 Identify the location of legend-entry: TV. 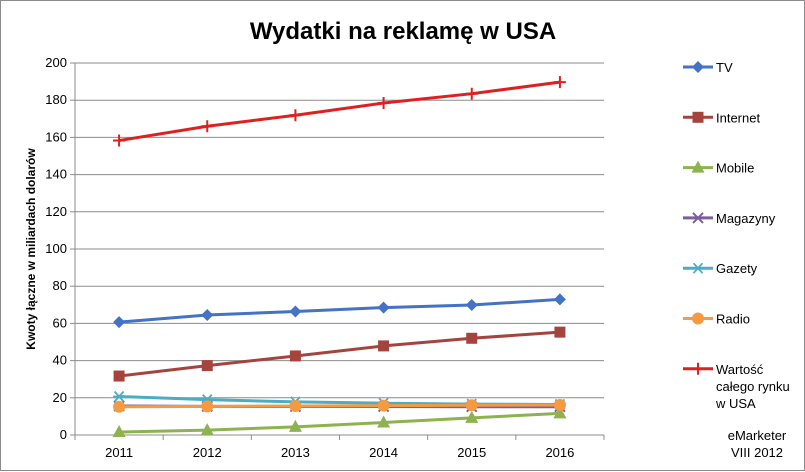
(708, 67).